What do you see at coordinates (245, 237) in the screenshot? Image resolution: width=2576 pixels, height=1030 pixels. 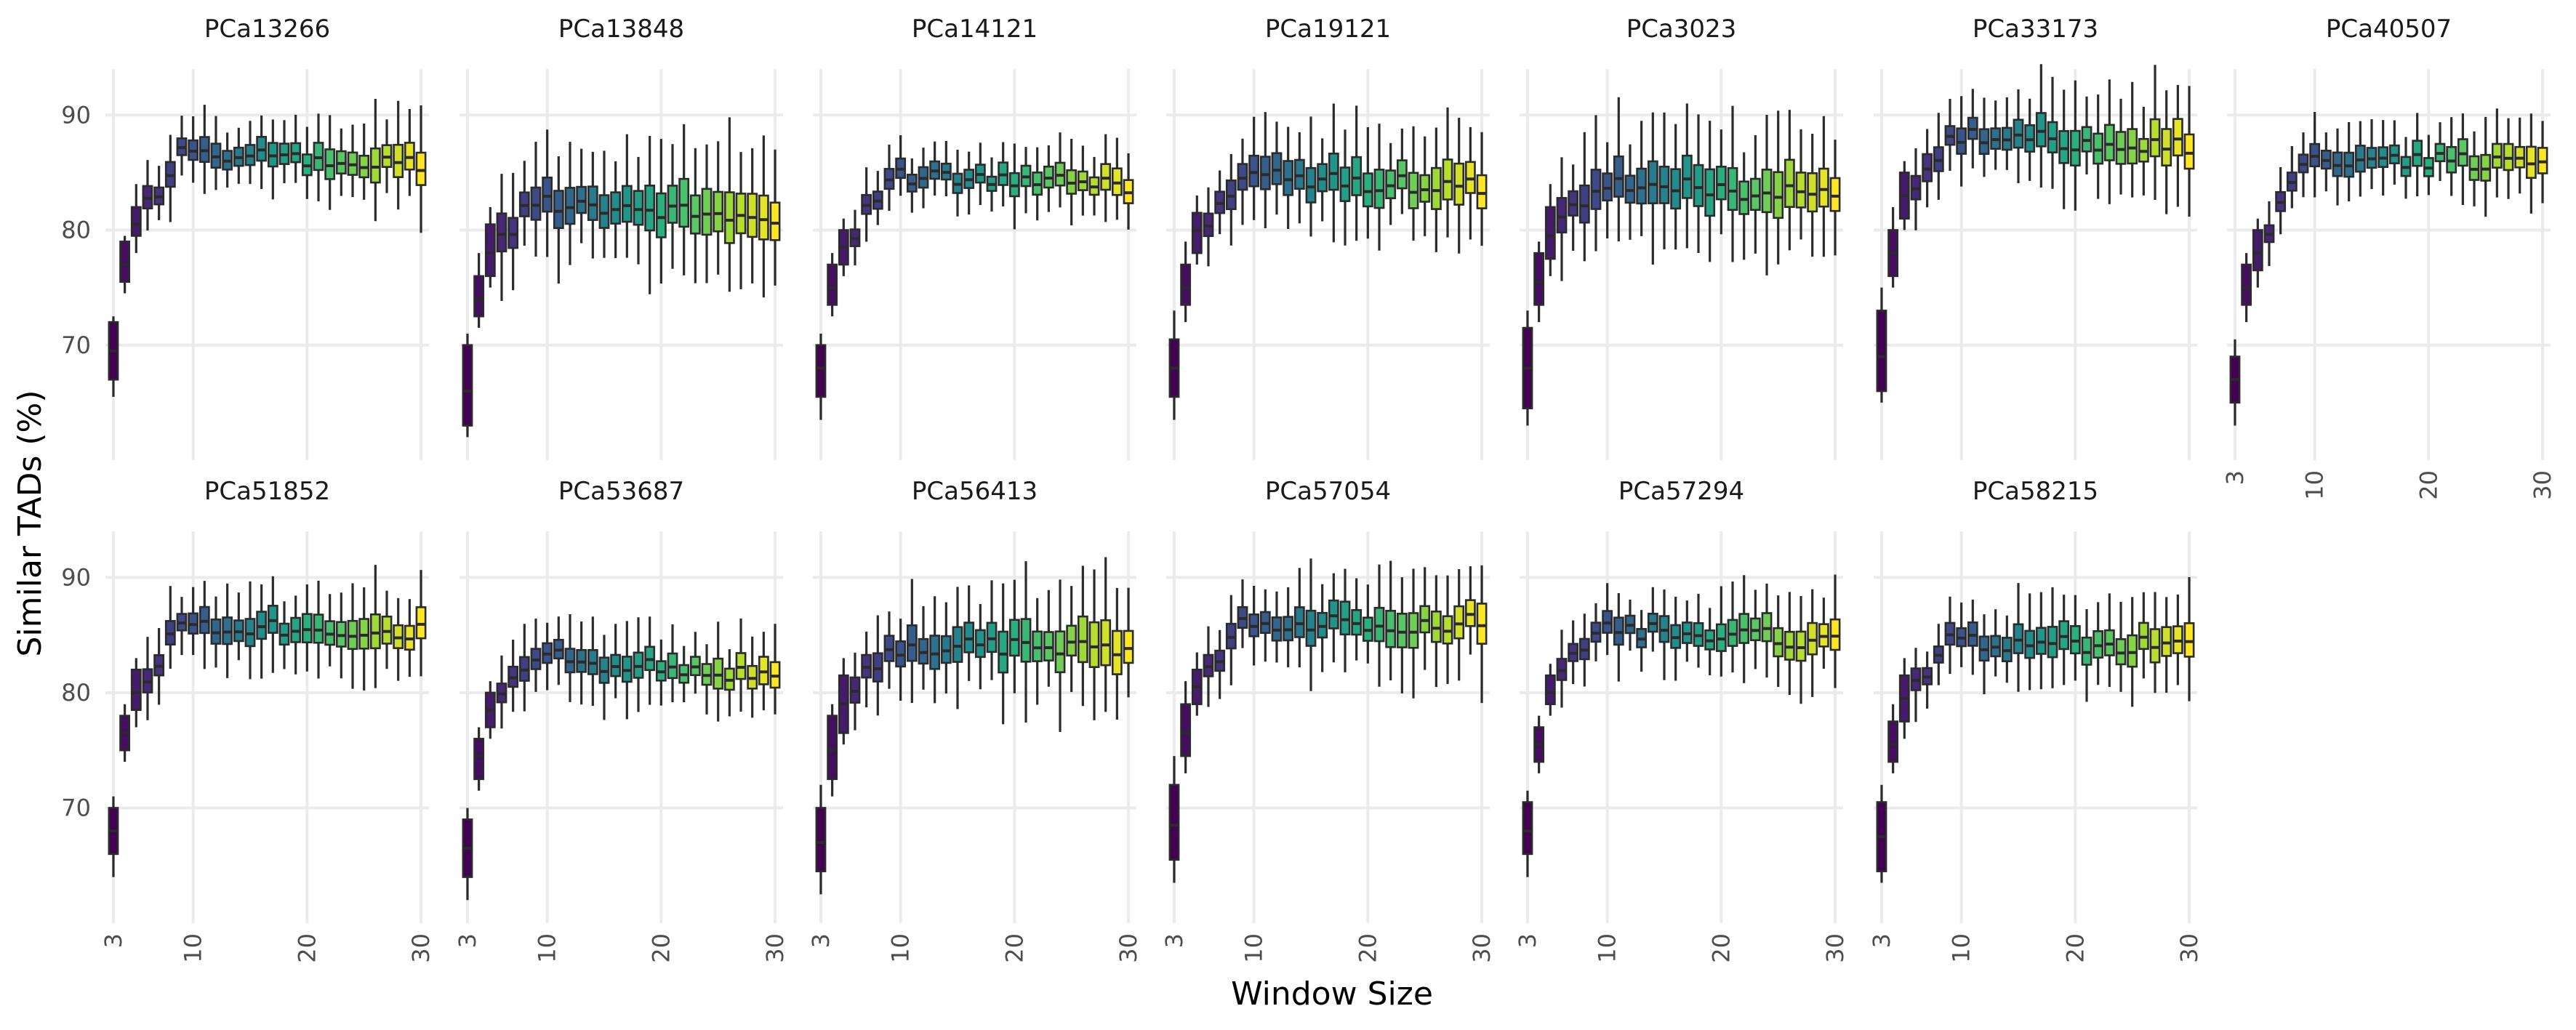 I see `facet-panel: PCa13266 70 80 90` at bounding box center [245, 237].